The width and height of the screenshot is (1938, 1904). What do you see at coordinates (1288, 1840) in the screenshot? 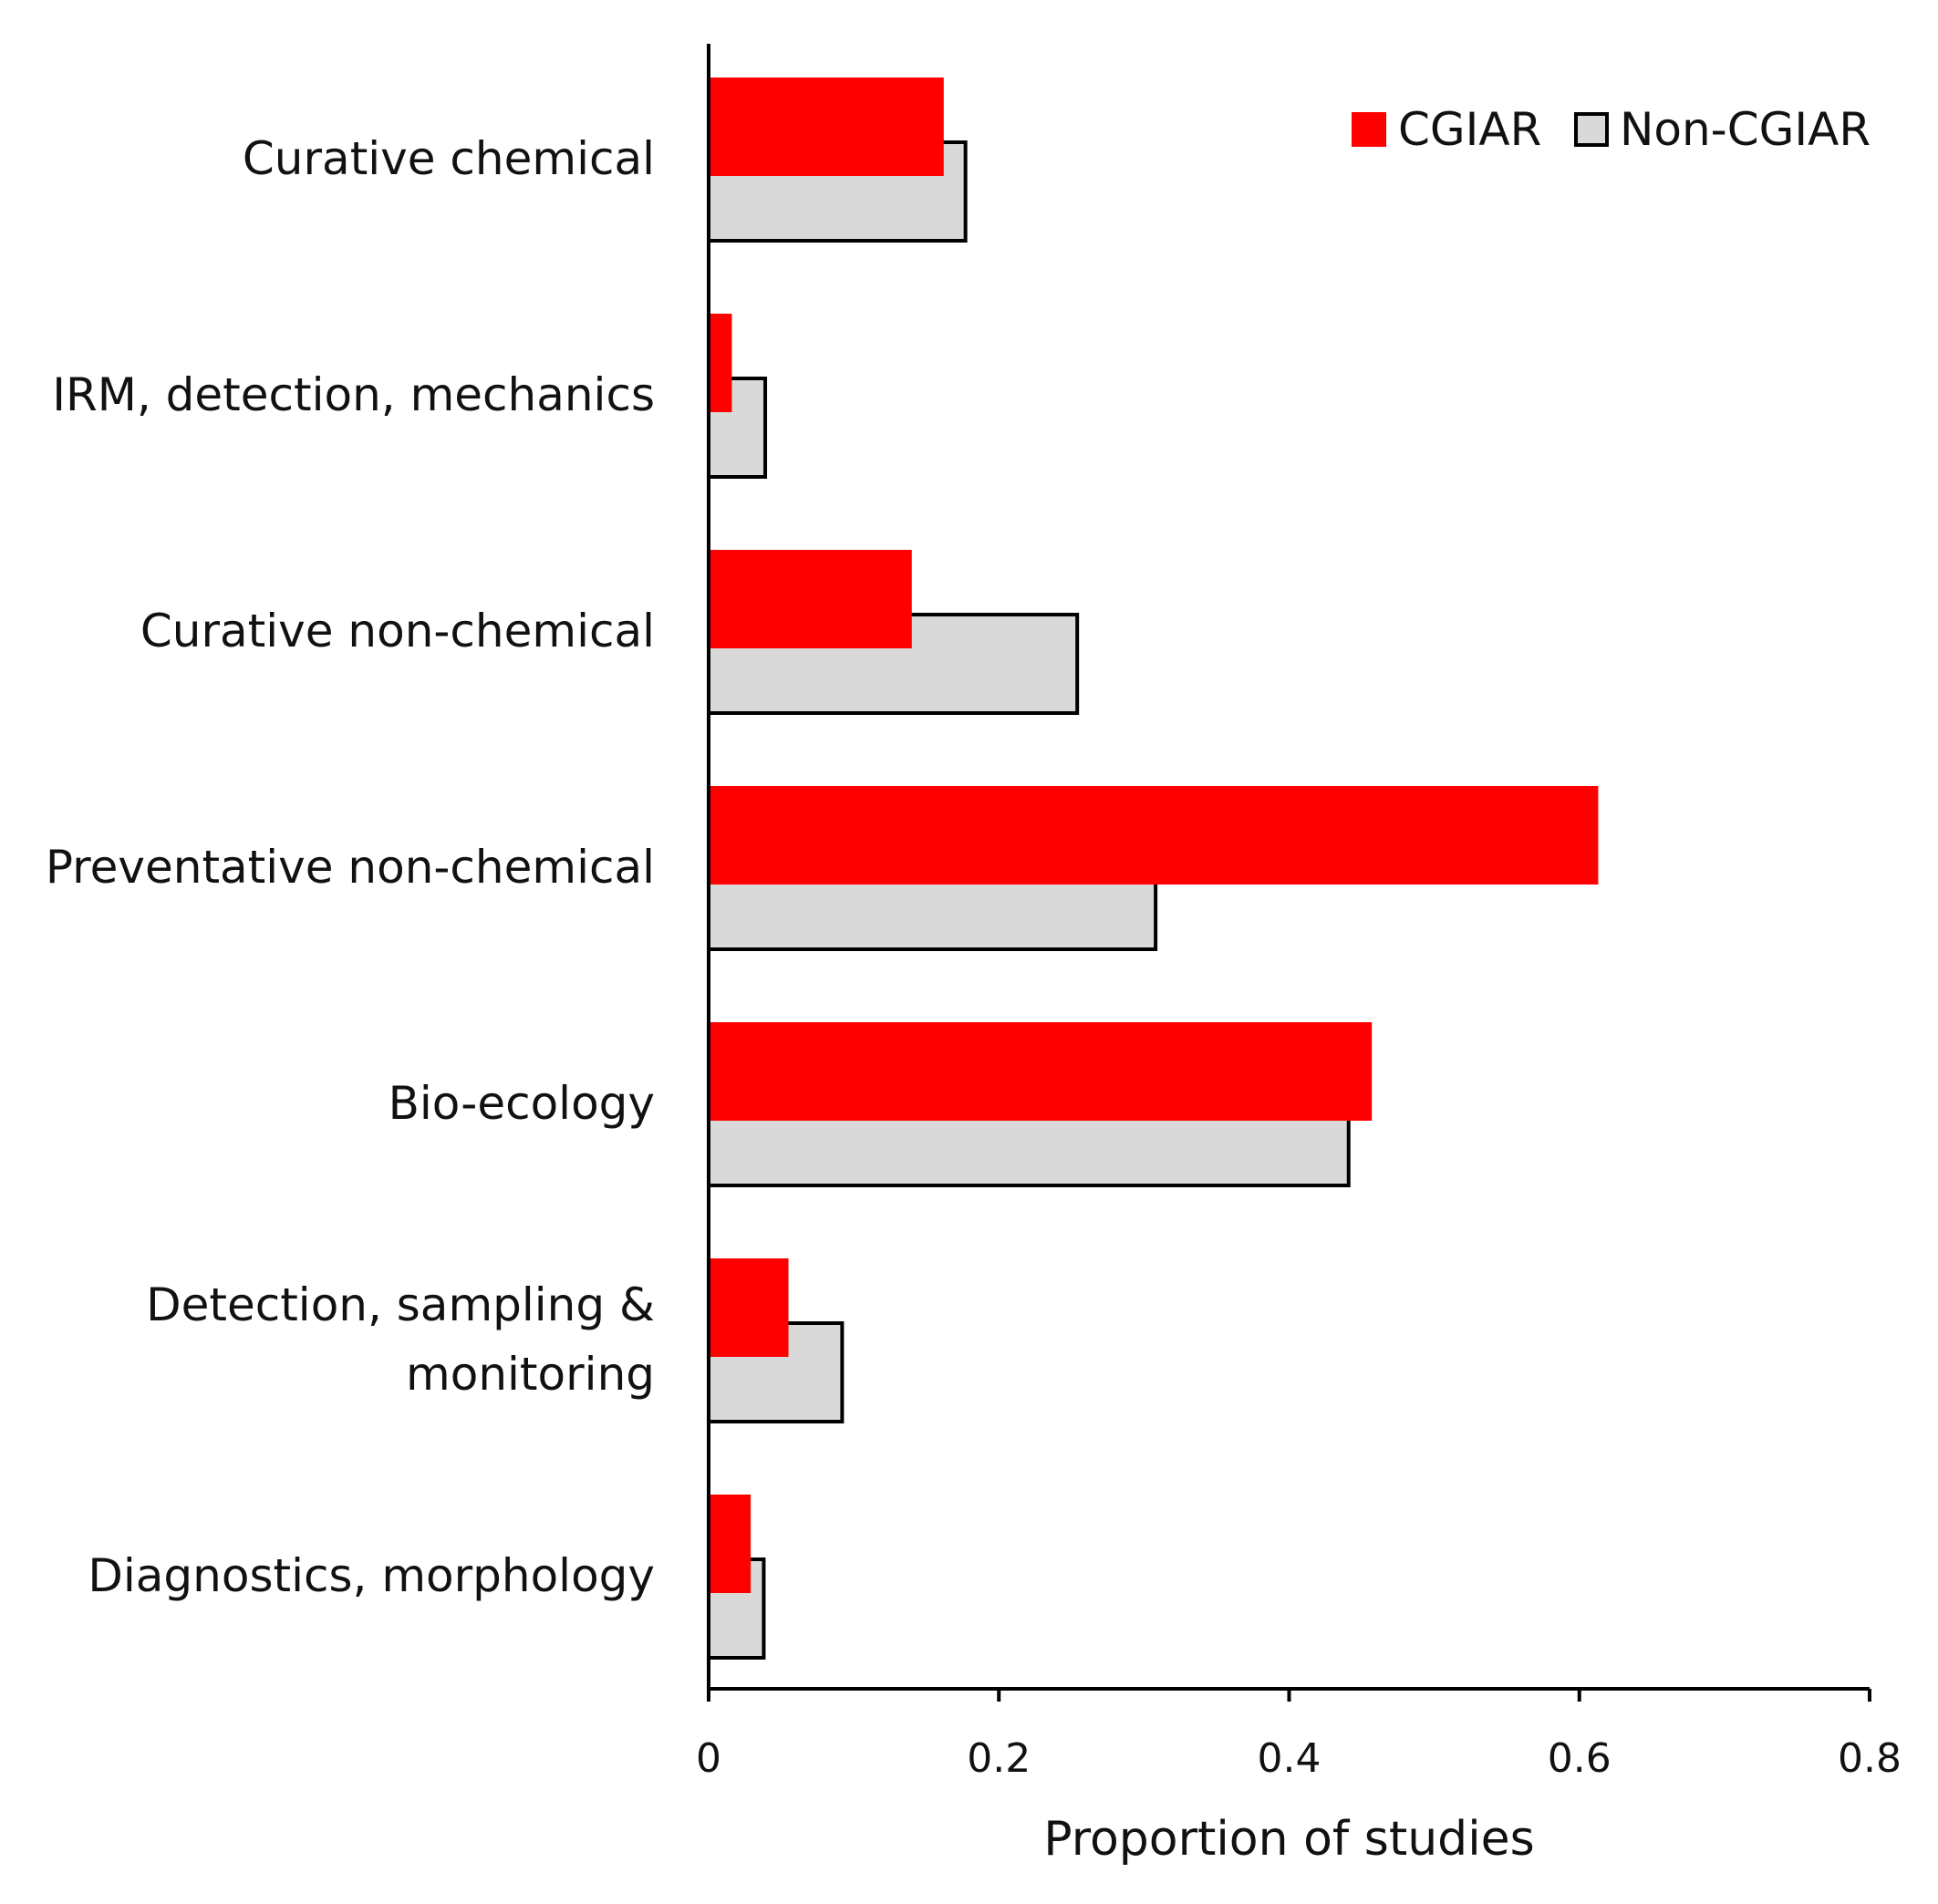
I see `x-axis-title: Proportion of studies` at bounding box center [1288, 1840].